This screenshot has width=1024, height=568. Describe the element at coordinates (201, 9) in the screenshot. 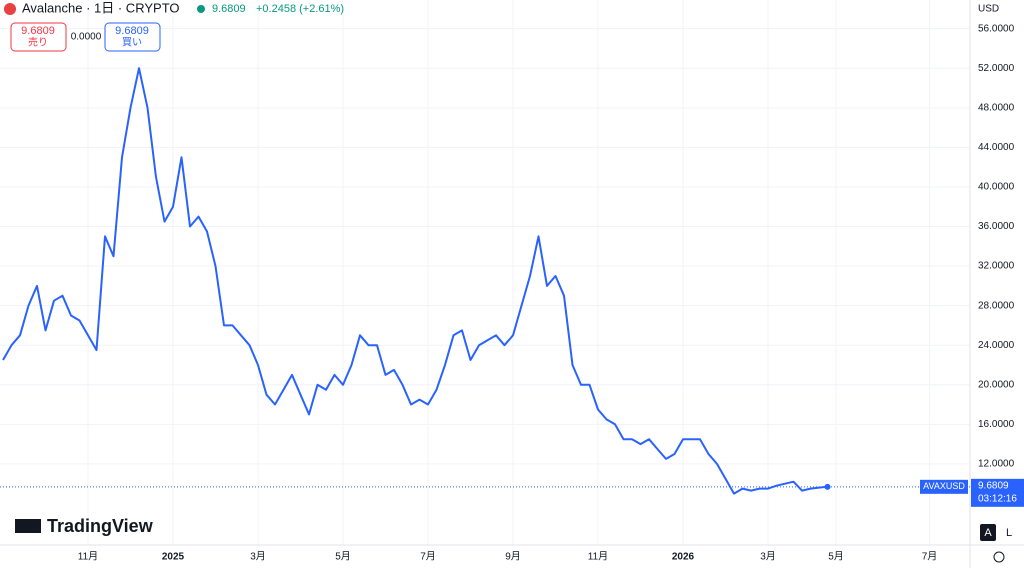

I see `status-dot` at that location.